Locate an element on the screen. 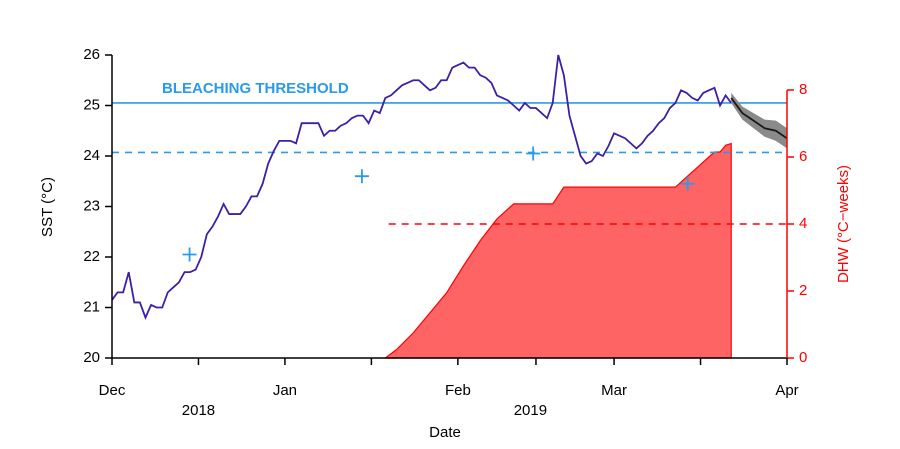 This screenshot has width=900, height=449. y-tick-label: 23 is located at coordinates (91, 205).